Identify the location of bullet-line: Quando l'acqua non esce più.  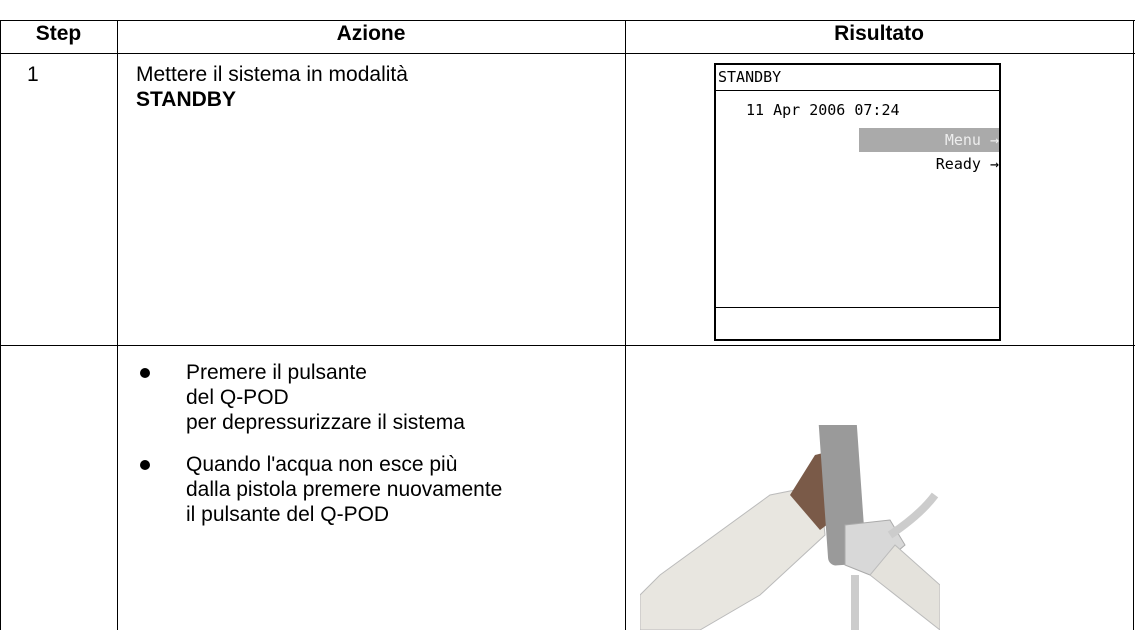
(322, 464).